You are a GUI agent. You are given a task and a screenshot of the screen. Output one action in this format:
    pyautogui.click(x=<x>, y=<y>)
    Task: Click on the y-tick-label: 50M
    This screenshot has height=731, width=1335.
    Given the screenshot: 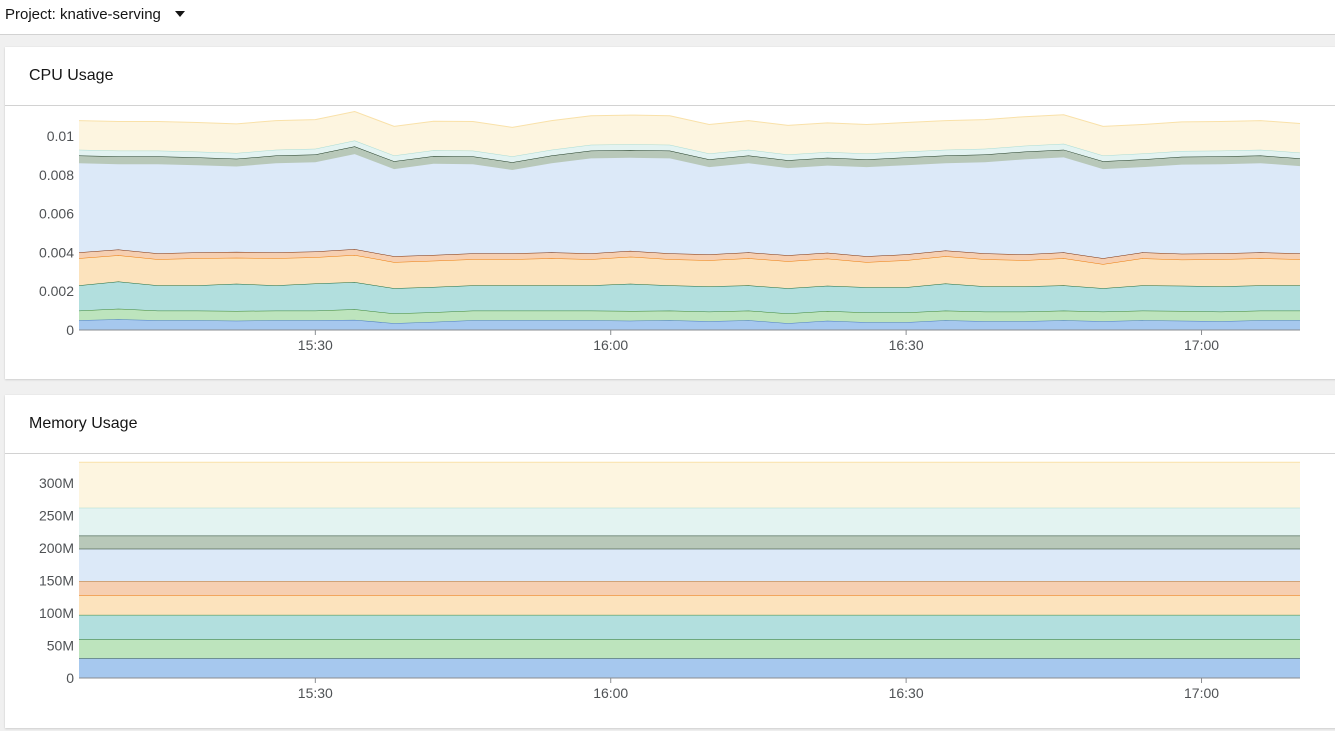 What is the action you would take?
    pyautogui.click(x=60, y=646)
    